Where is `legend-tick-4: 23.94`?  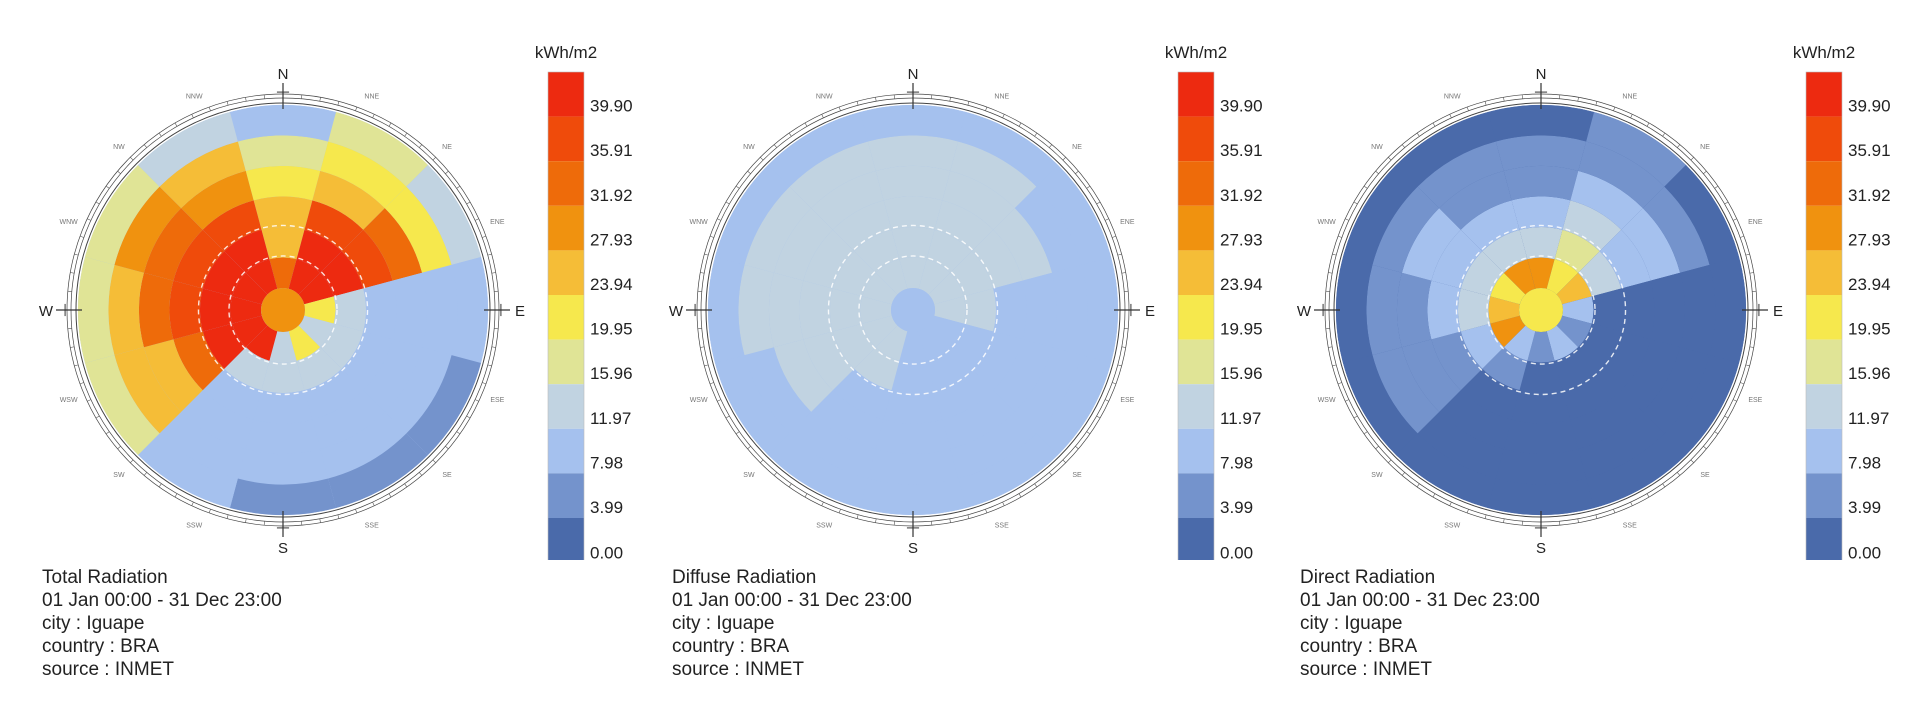 legend-tick-4: 23.94 is located at coordinates (611, 284).